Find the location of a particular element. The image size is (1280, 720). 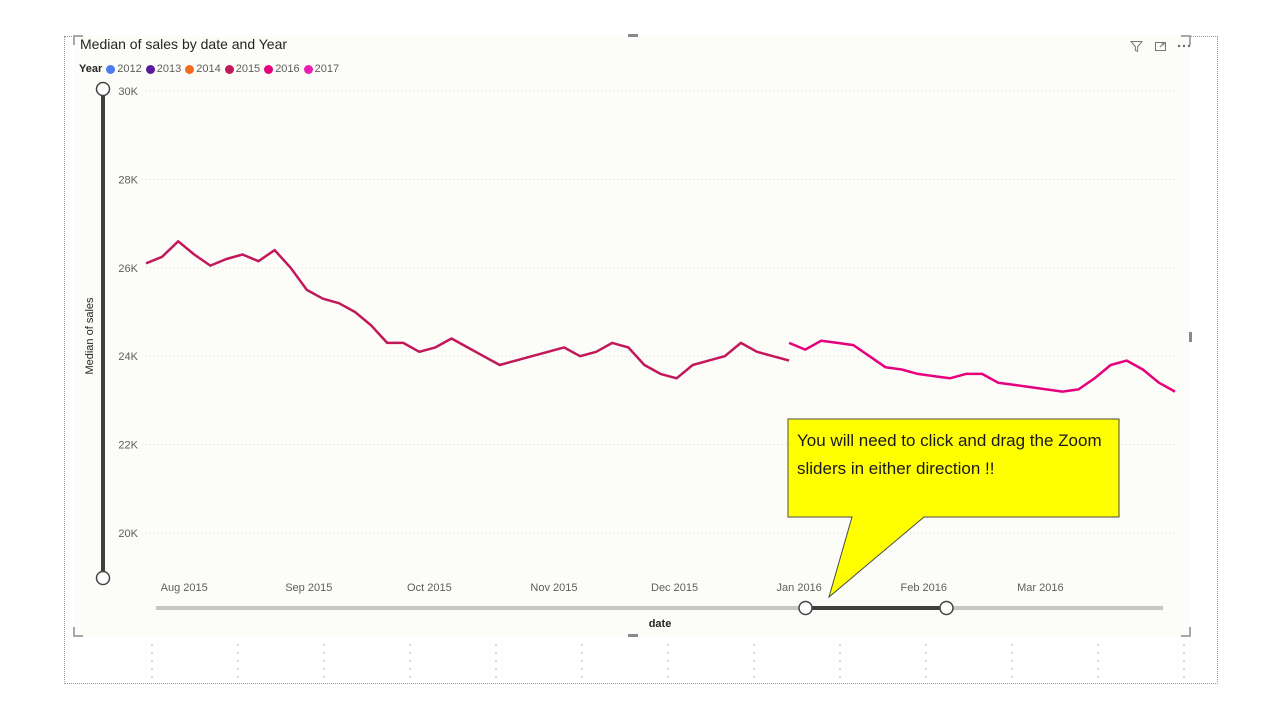

resize-handle-top-right is located at coordinates (1186, 40).